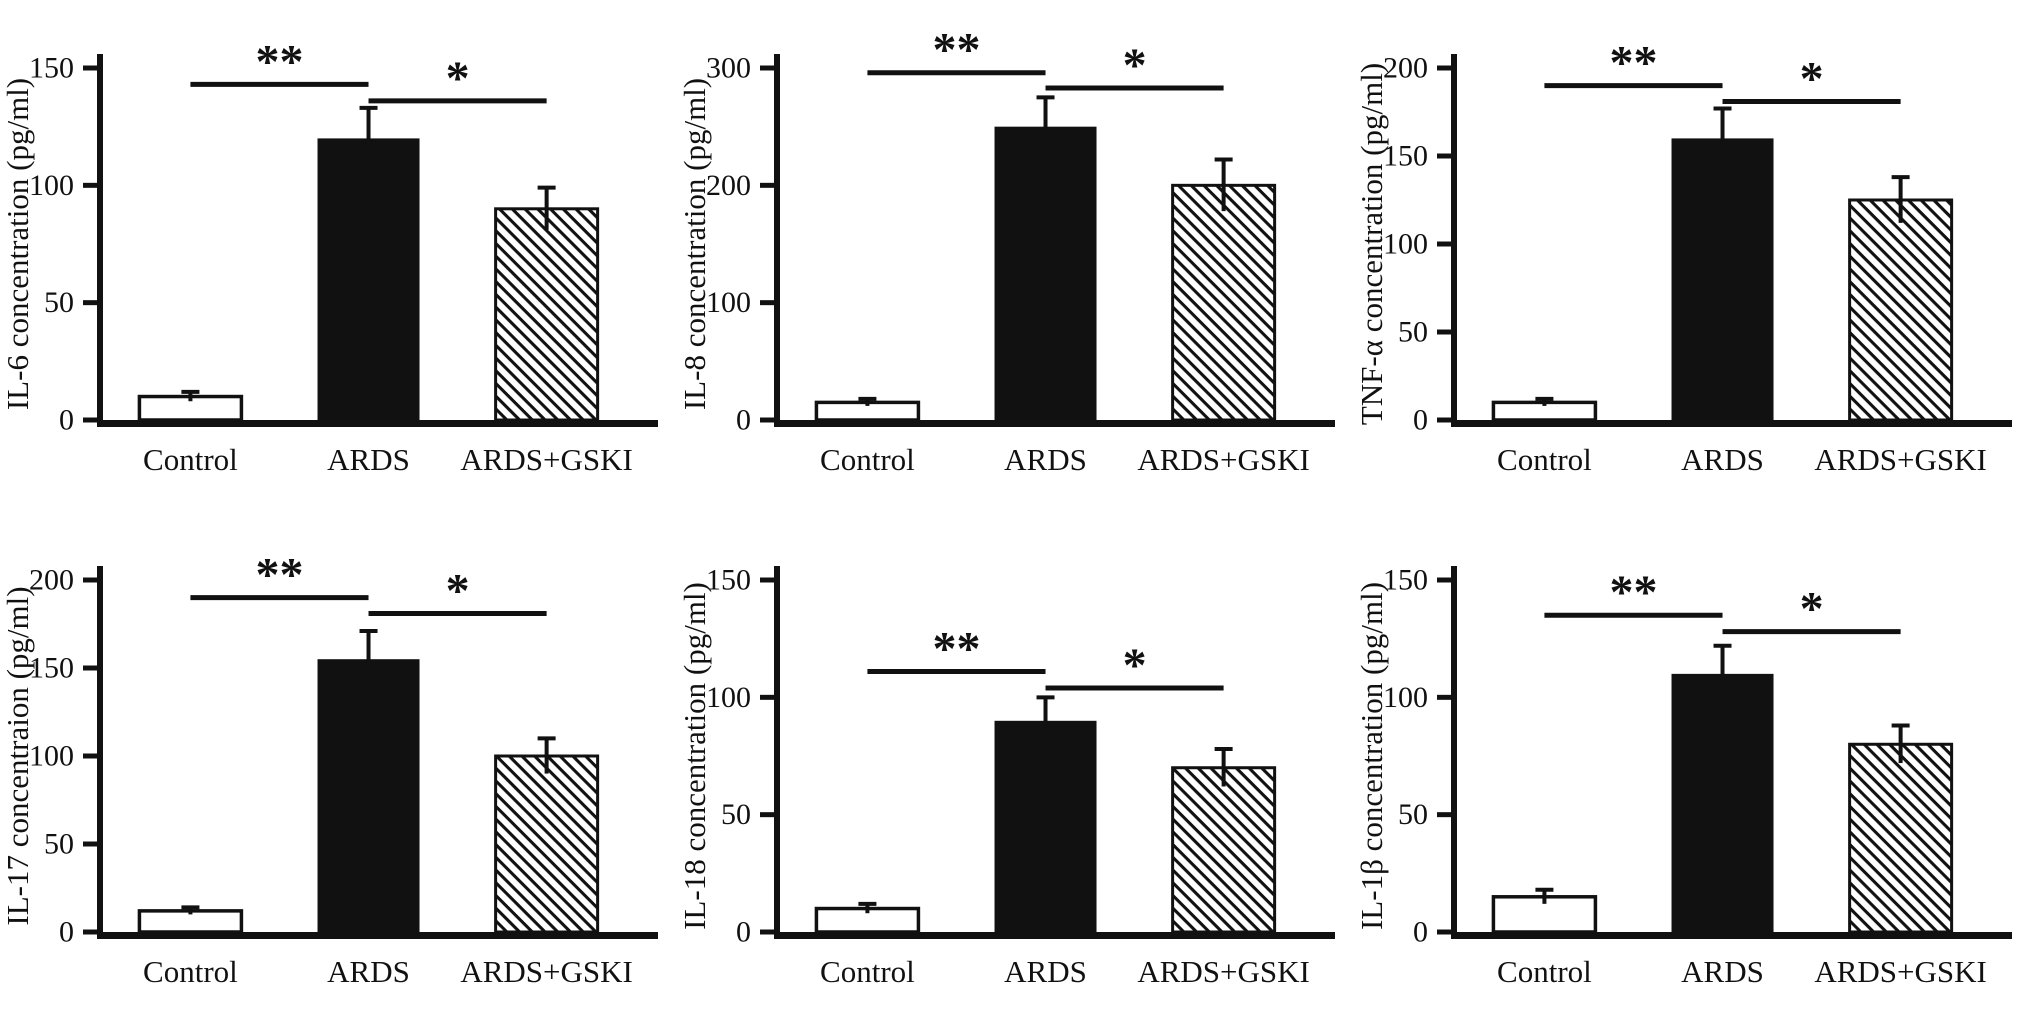  I want to click on y-axis-label: IL-1β concentration (pg/ml), so click(1371, 756).